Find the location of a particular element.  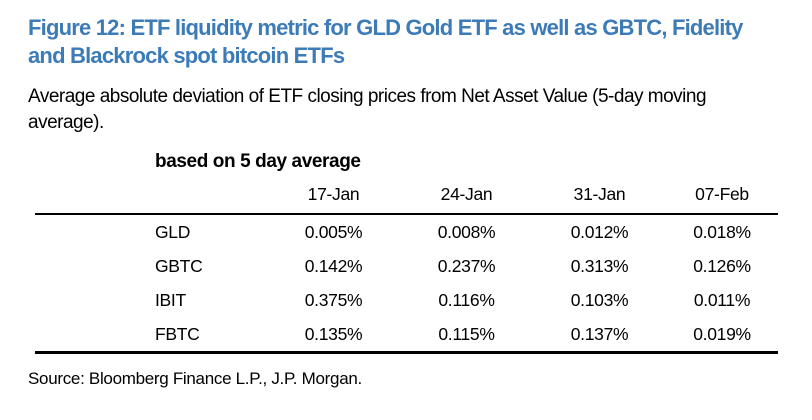

value-cell: 0.375% is located at coordinates (333, 299).